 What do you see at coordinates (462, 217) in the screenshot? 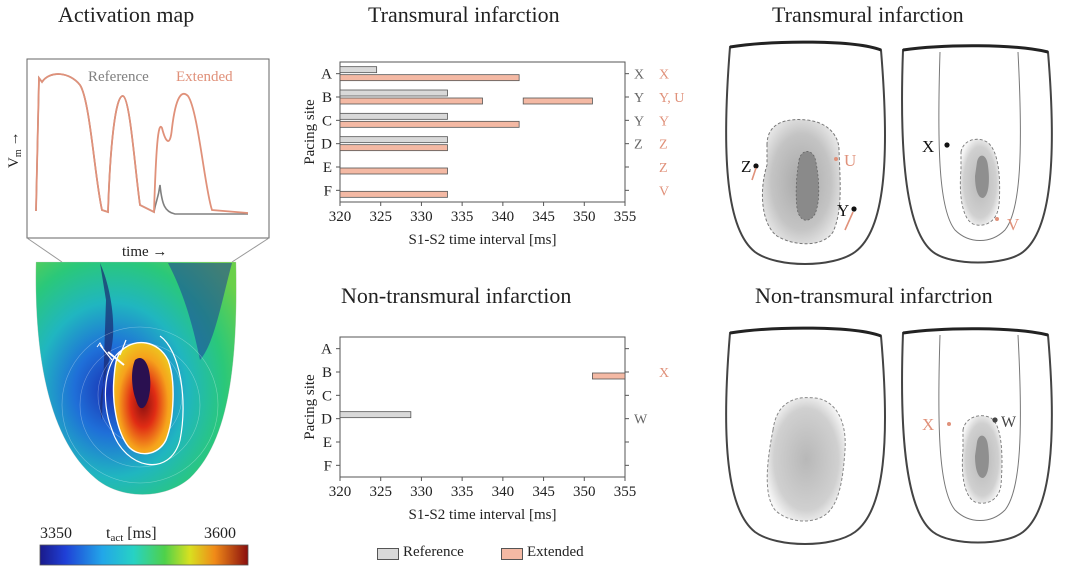
I see `transmural-xtick-label: 335` at bounding box center [462, 217].